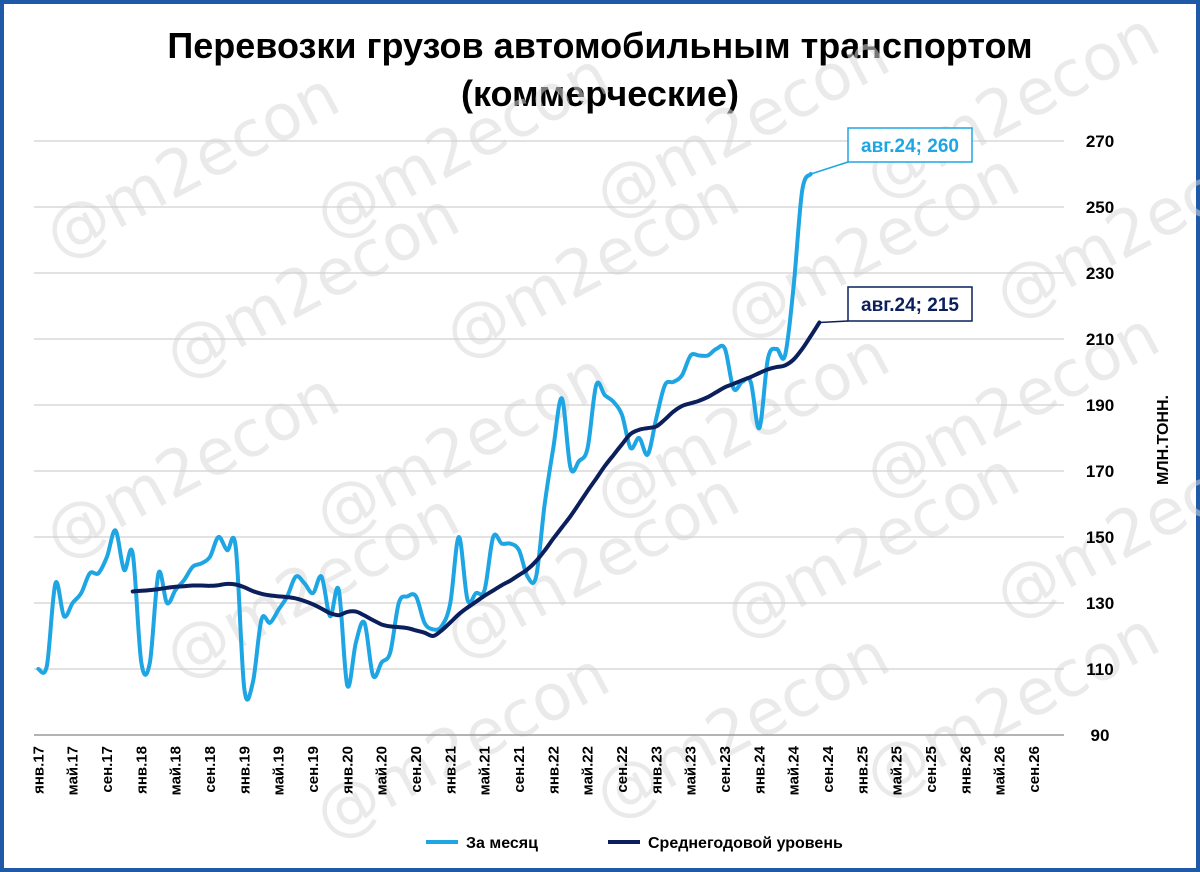 Image resolution: width=1200 pixels, height=872 pixels. What do you see at coordinates (1100, 405) in the screenshot?
I see `y-tick-label: 190` at bounding box center [1100, 405].